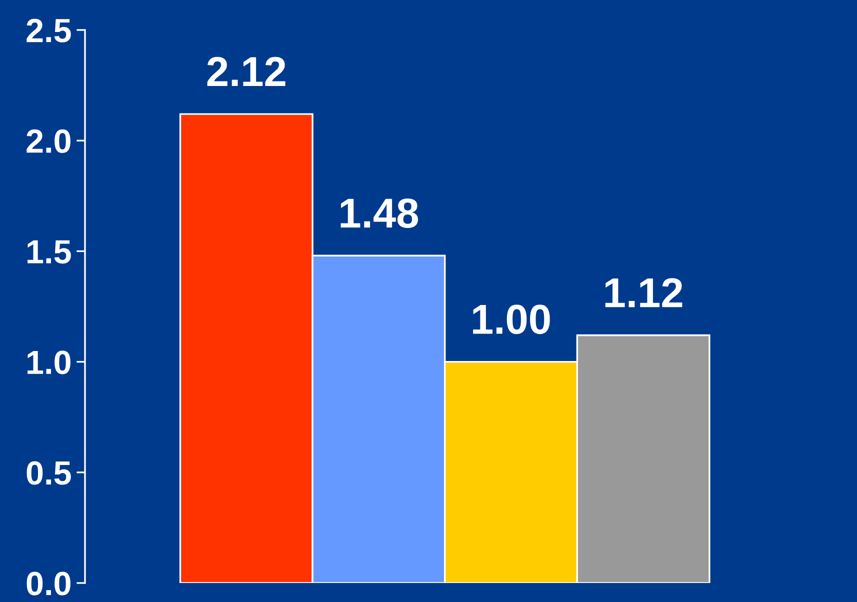 This screenshot has width=857, height=602. What do you see at coordinates (246, 71) in the screenshot?
I see `data-label: 2.12` at bounding box center [246, 71].